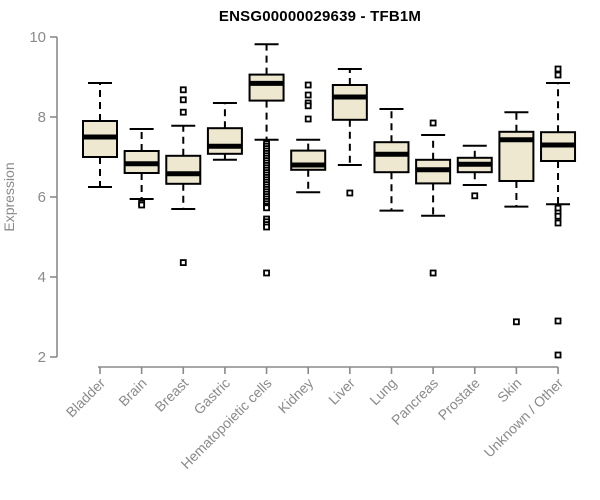  Describe the element at coordinates (308, 137) in the screenshot. I see `boxplot-kidney` at that location.